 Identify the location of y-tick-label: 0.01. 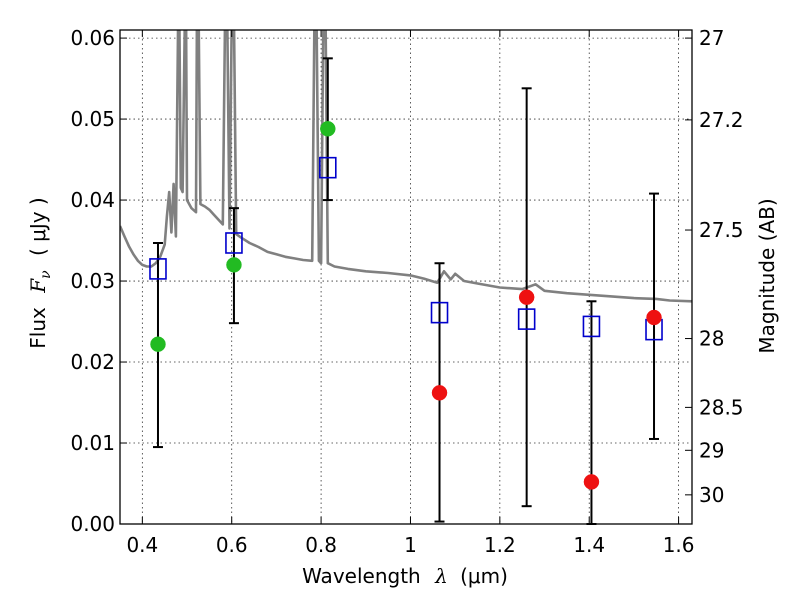
(92, 443).